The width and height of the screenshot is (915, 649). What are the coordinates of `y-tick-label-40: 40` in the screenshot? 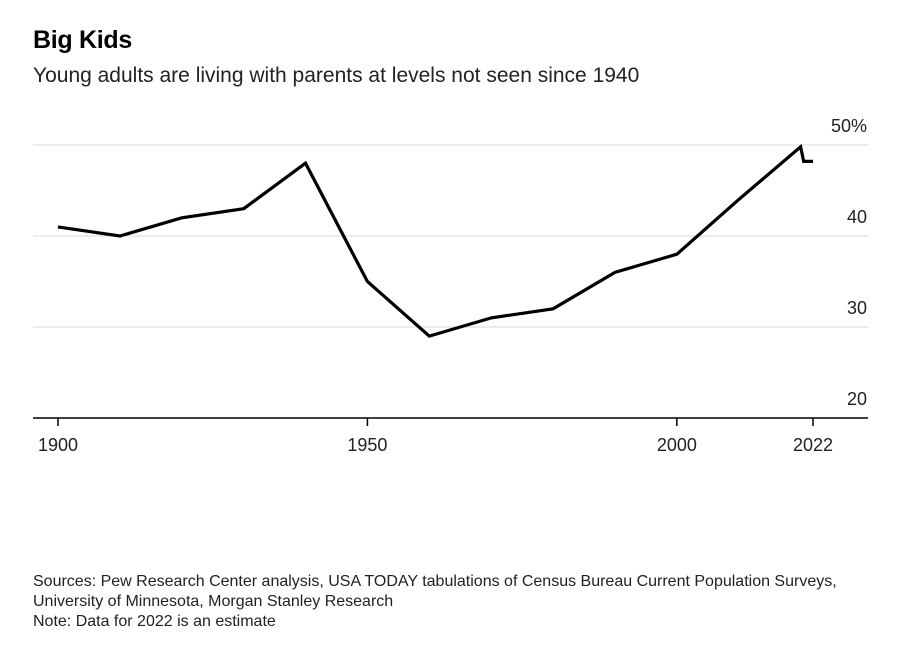 It's located at (857, 217).